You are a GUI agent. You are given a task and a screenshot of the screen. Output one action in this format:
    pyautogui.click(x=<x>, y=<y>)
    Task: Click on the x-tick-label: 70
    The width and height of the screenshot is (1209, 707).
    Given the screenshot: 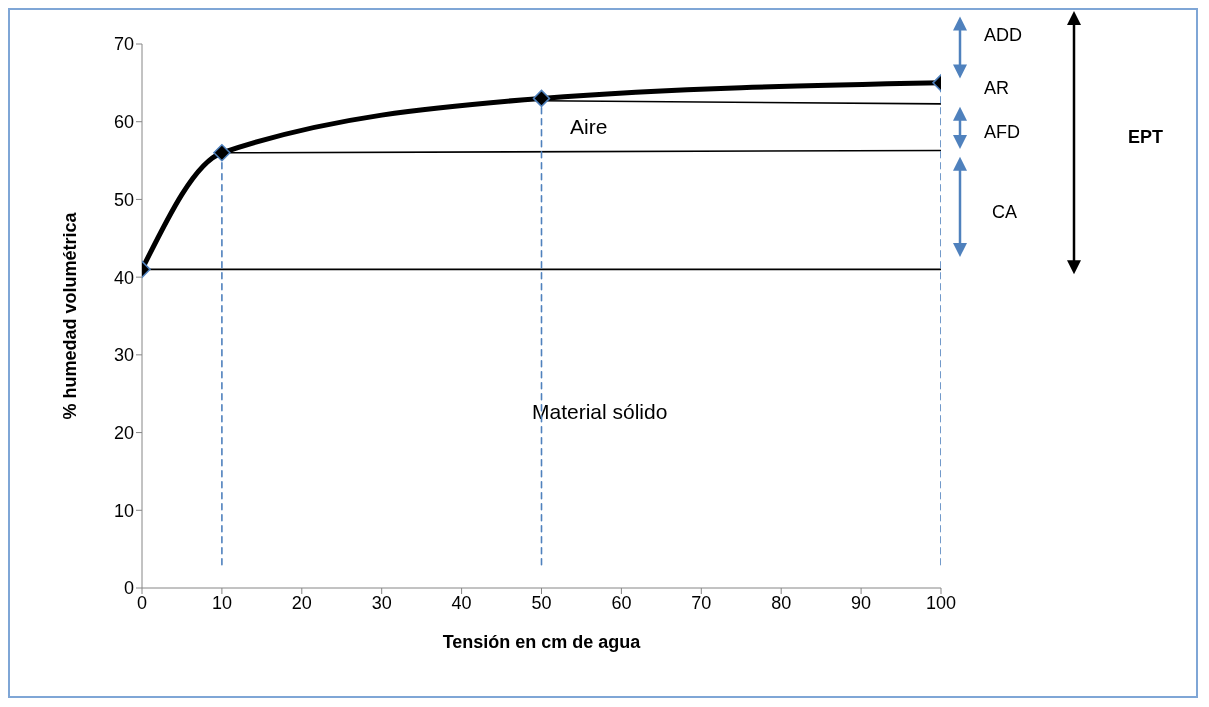 What is the action you would take?
    pyautogui.click(x=701, y=602)
    